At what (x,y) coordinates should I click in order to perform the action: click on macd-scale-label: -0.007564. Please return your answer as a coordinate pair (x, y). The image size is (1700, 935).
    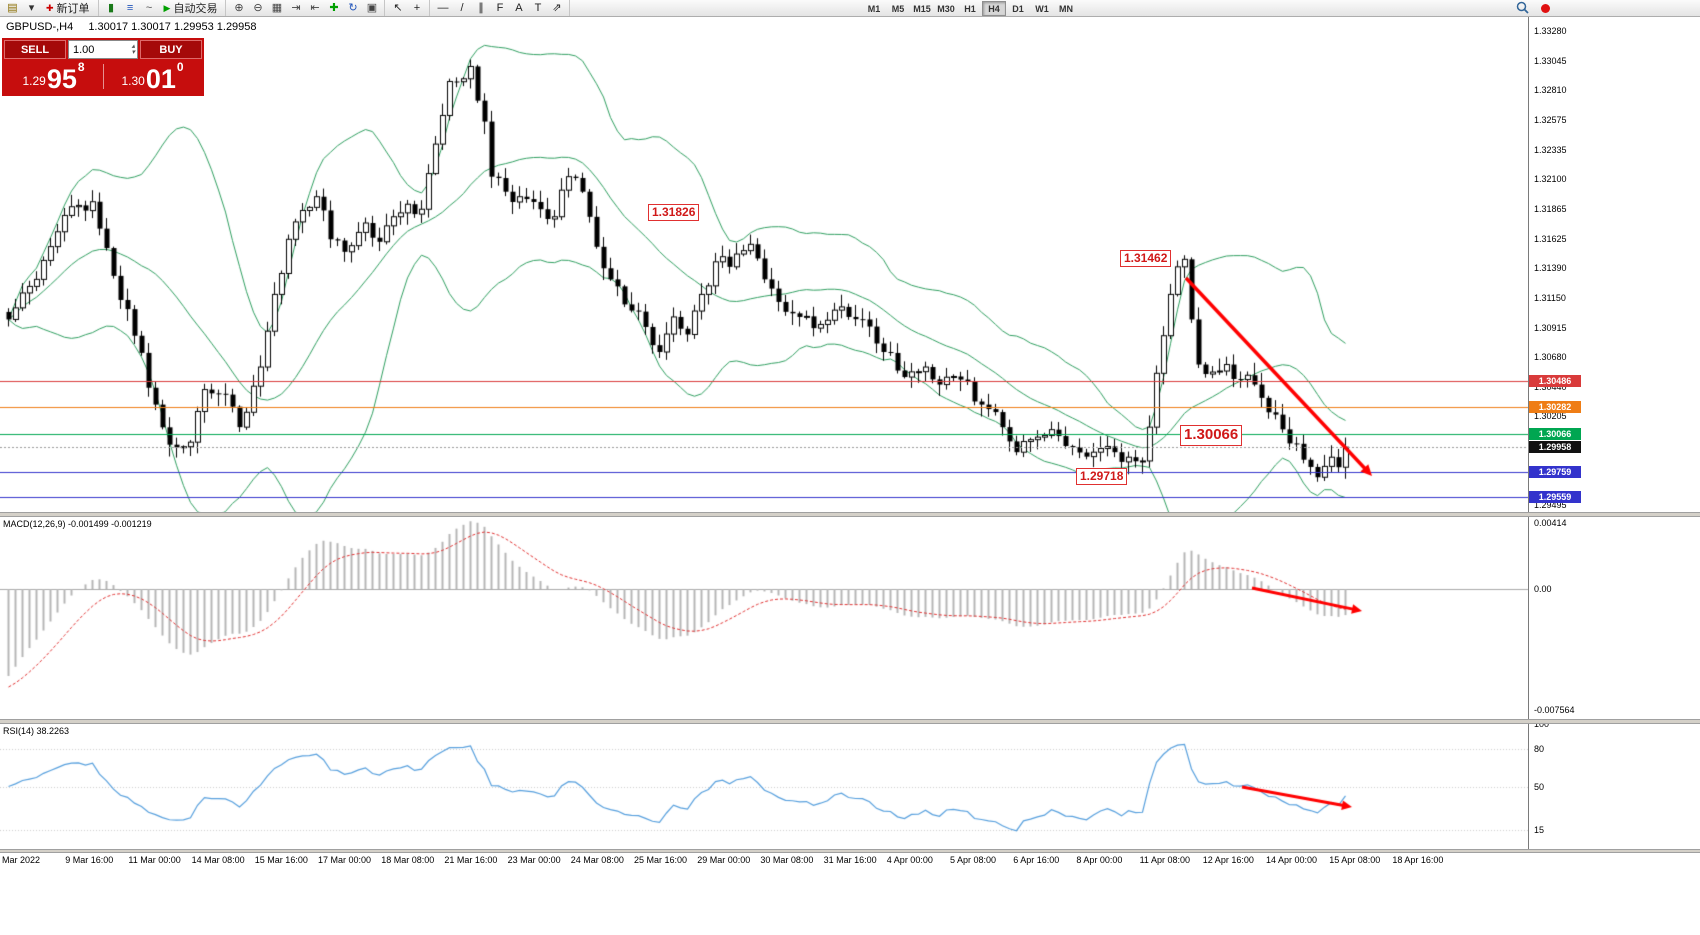
    Looking at the image, I should click on (1554, 710).